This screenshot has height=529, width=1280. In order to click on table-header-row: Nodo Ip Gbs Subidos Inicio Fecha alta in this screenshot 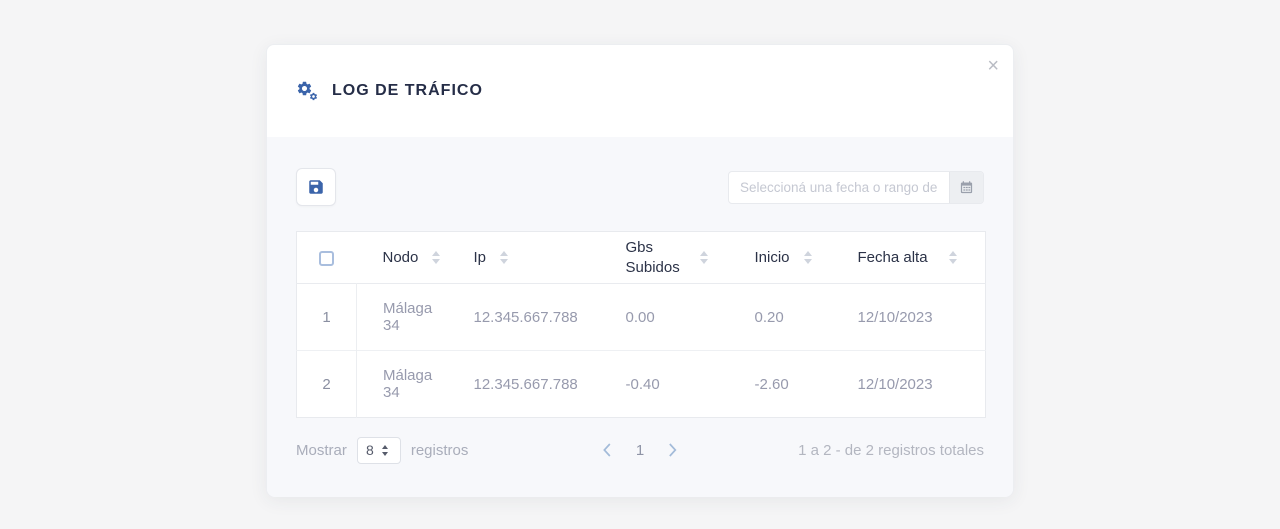, I will do `click(641, 258)`.